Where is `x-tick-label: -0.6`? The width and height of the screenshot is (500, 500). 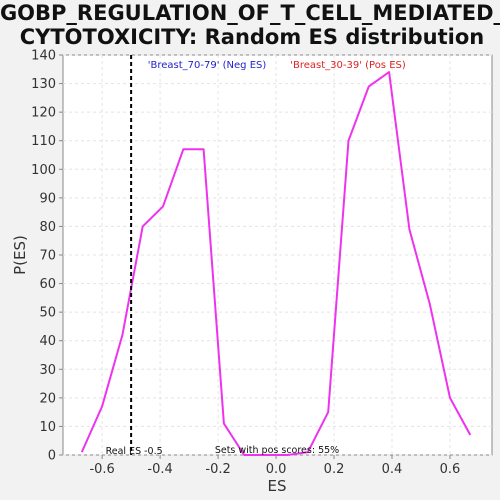 x-tick-label: -0.6 is located at coordinates (101, 469).